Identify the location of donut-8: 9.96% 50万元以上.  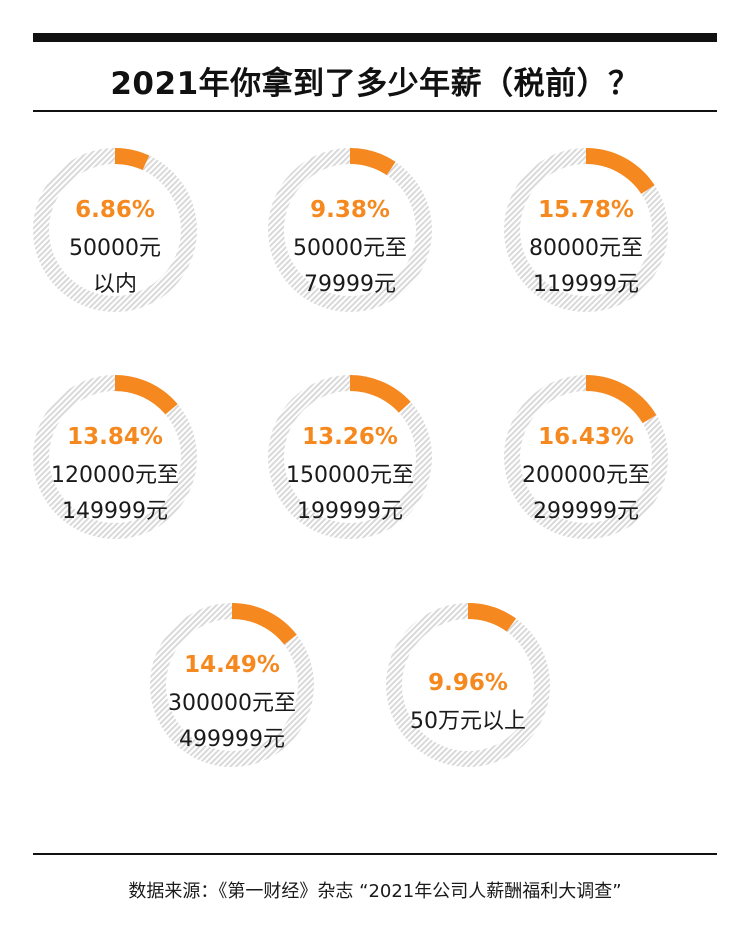
(468, 685).